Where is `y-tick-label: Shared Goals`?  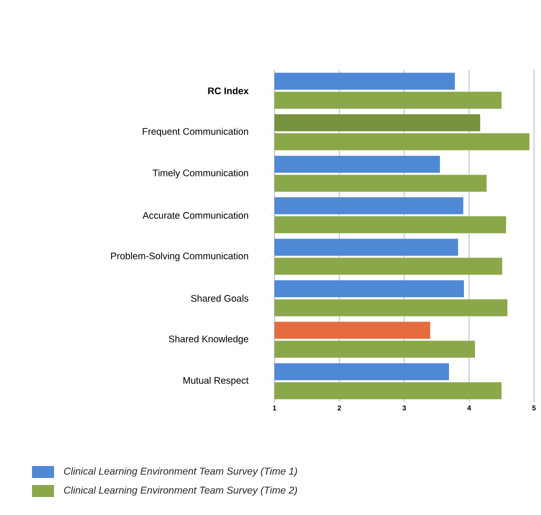 y-tick-label: Shared Goals is located at coordinates (219, 298).